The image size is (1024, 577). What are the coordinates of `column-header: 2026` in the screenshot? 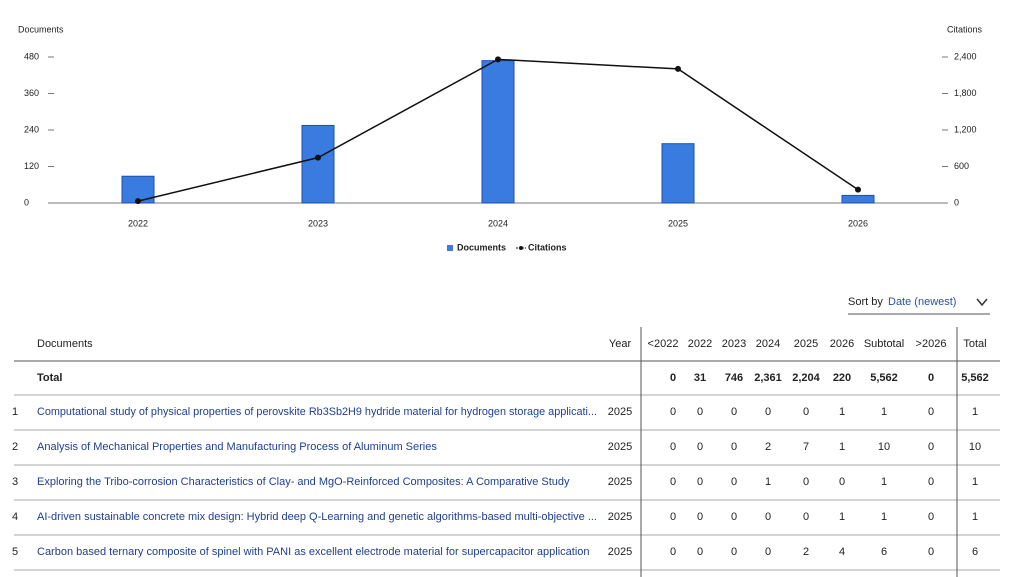 It's located at (842, 344).